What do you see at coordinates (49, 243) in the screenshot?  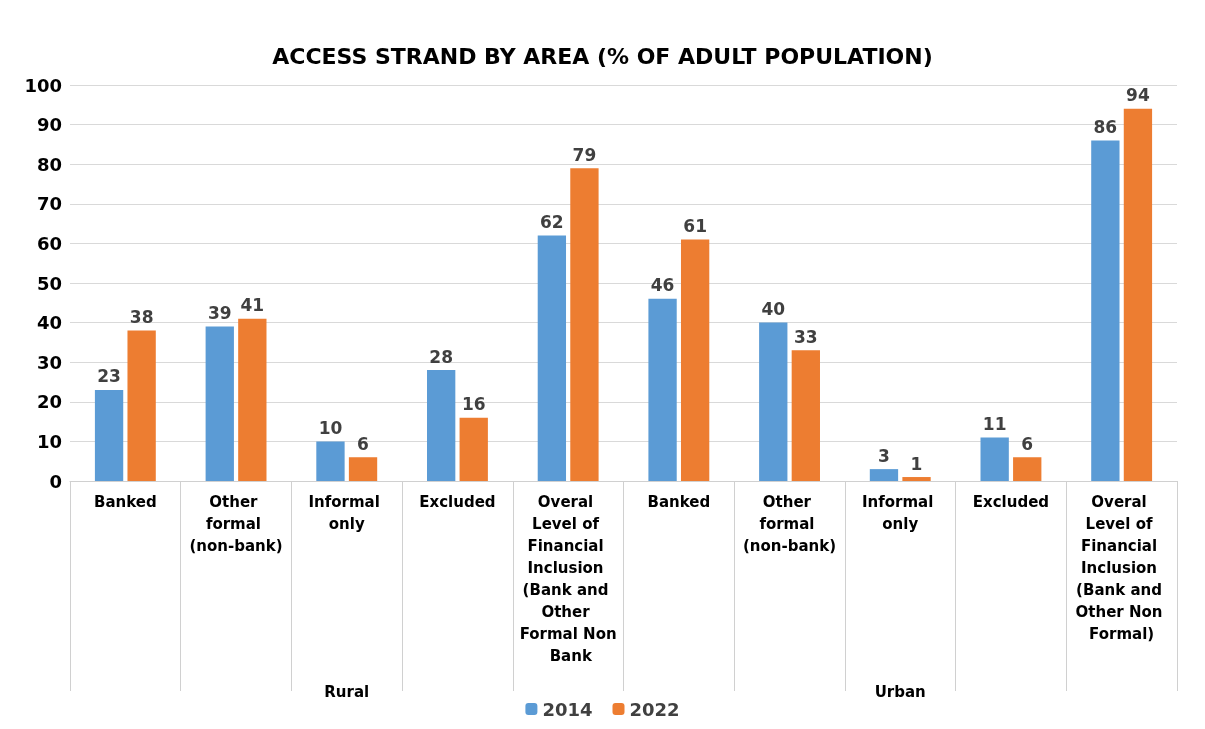 I see `y-tick-label: 60` at bounding box center [49, 243].